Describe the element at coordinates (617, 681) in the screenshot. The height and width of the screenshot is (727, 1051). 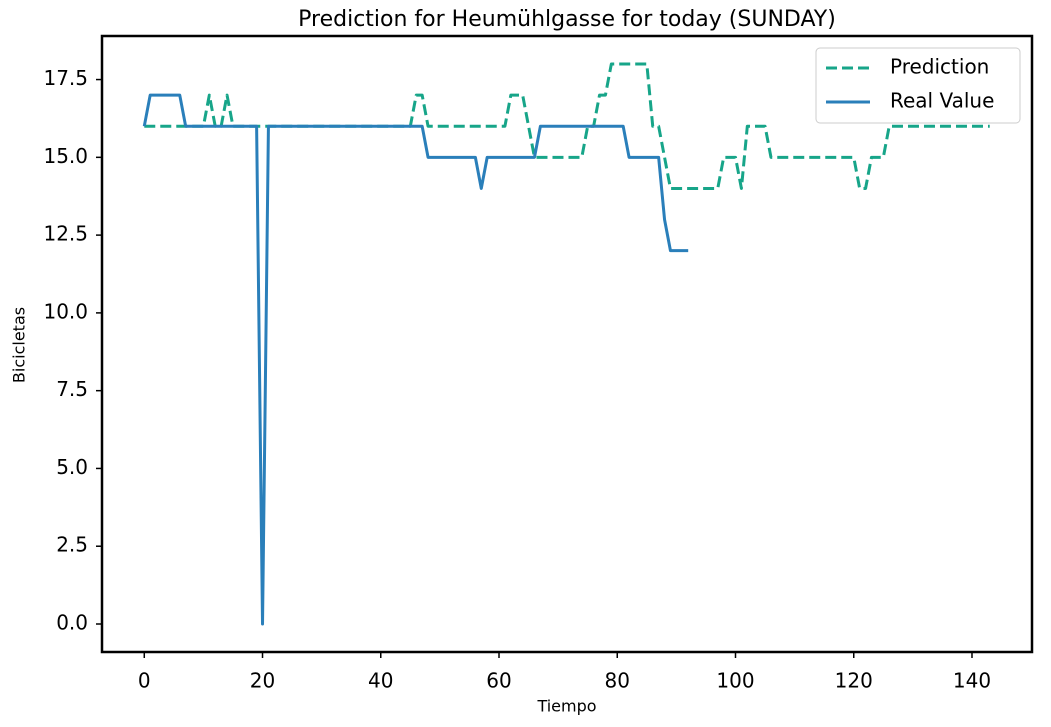
I see `x-tick-label: 80` at that location.